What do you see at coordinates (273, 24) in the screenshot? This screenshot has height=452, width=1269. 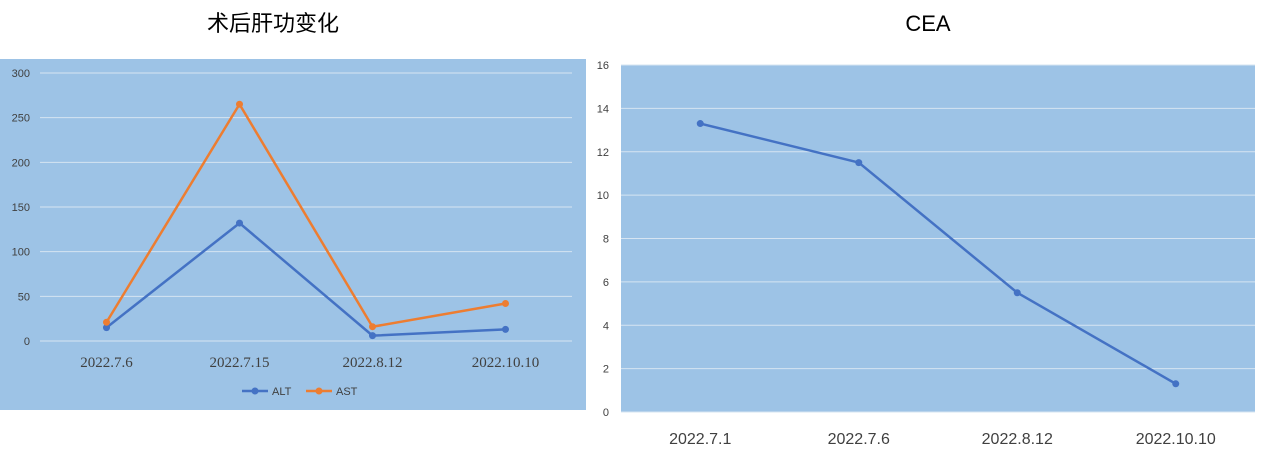 I see `chart1-title: 术后肝功变化` at bounding box center [273, 24].